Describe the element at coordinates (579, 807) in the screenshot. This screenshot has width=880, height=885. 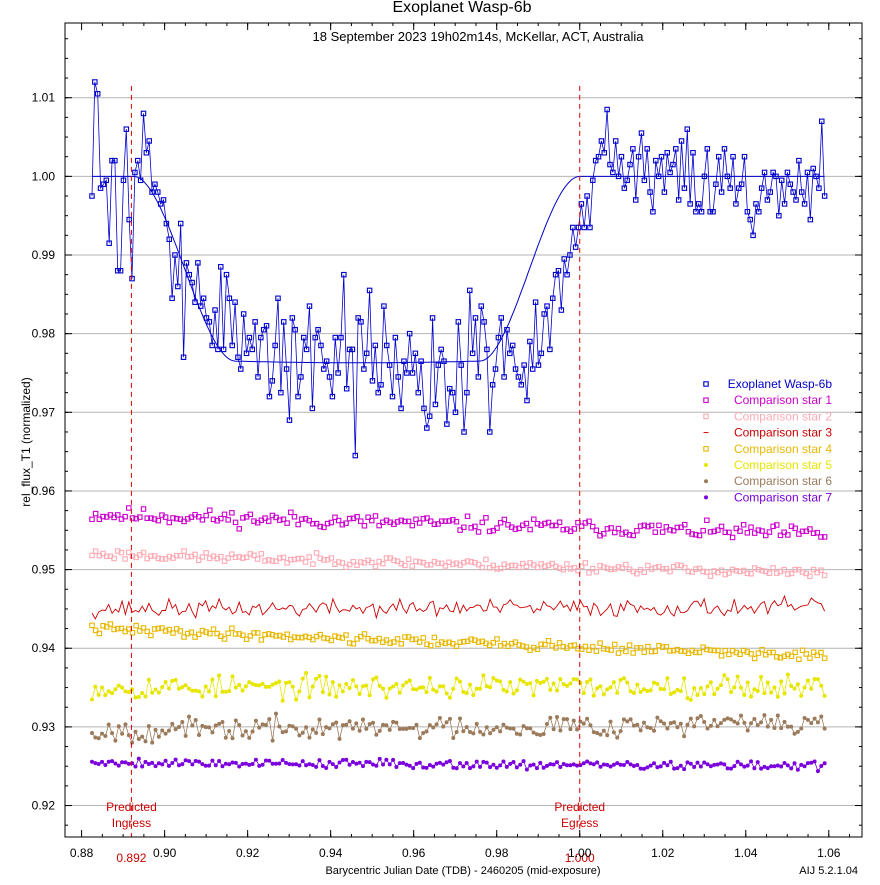
I see `marker-label-top: Predicted` at that location.